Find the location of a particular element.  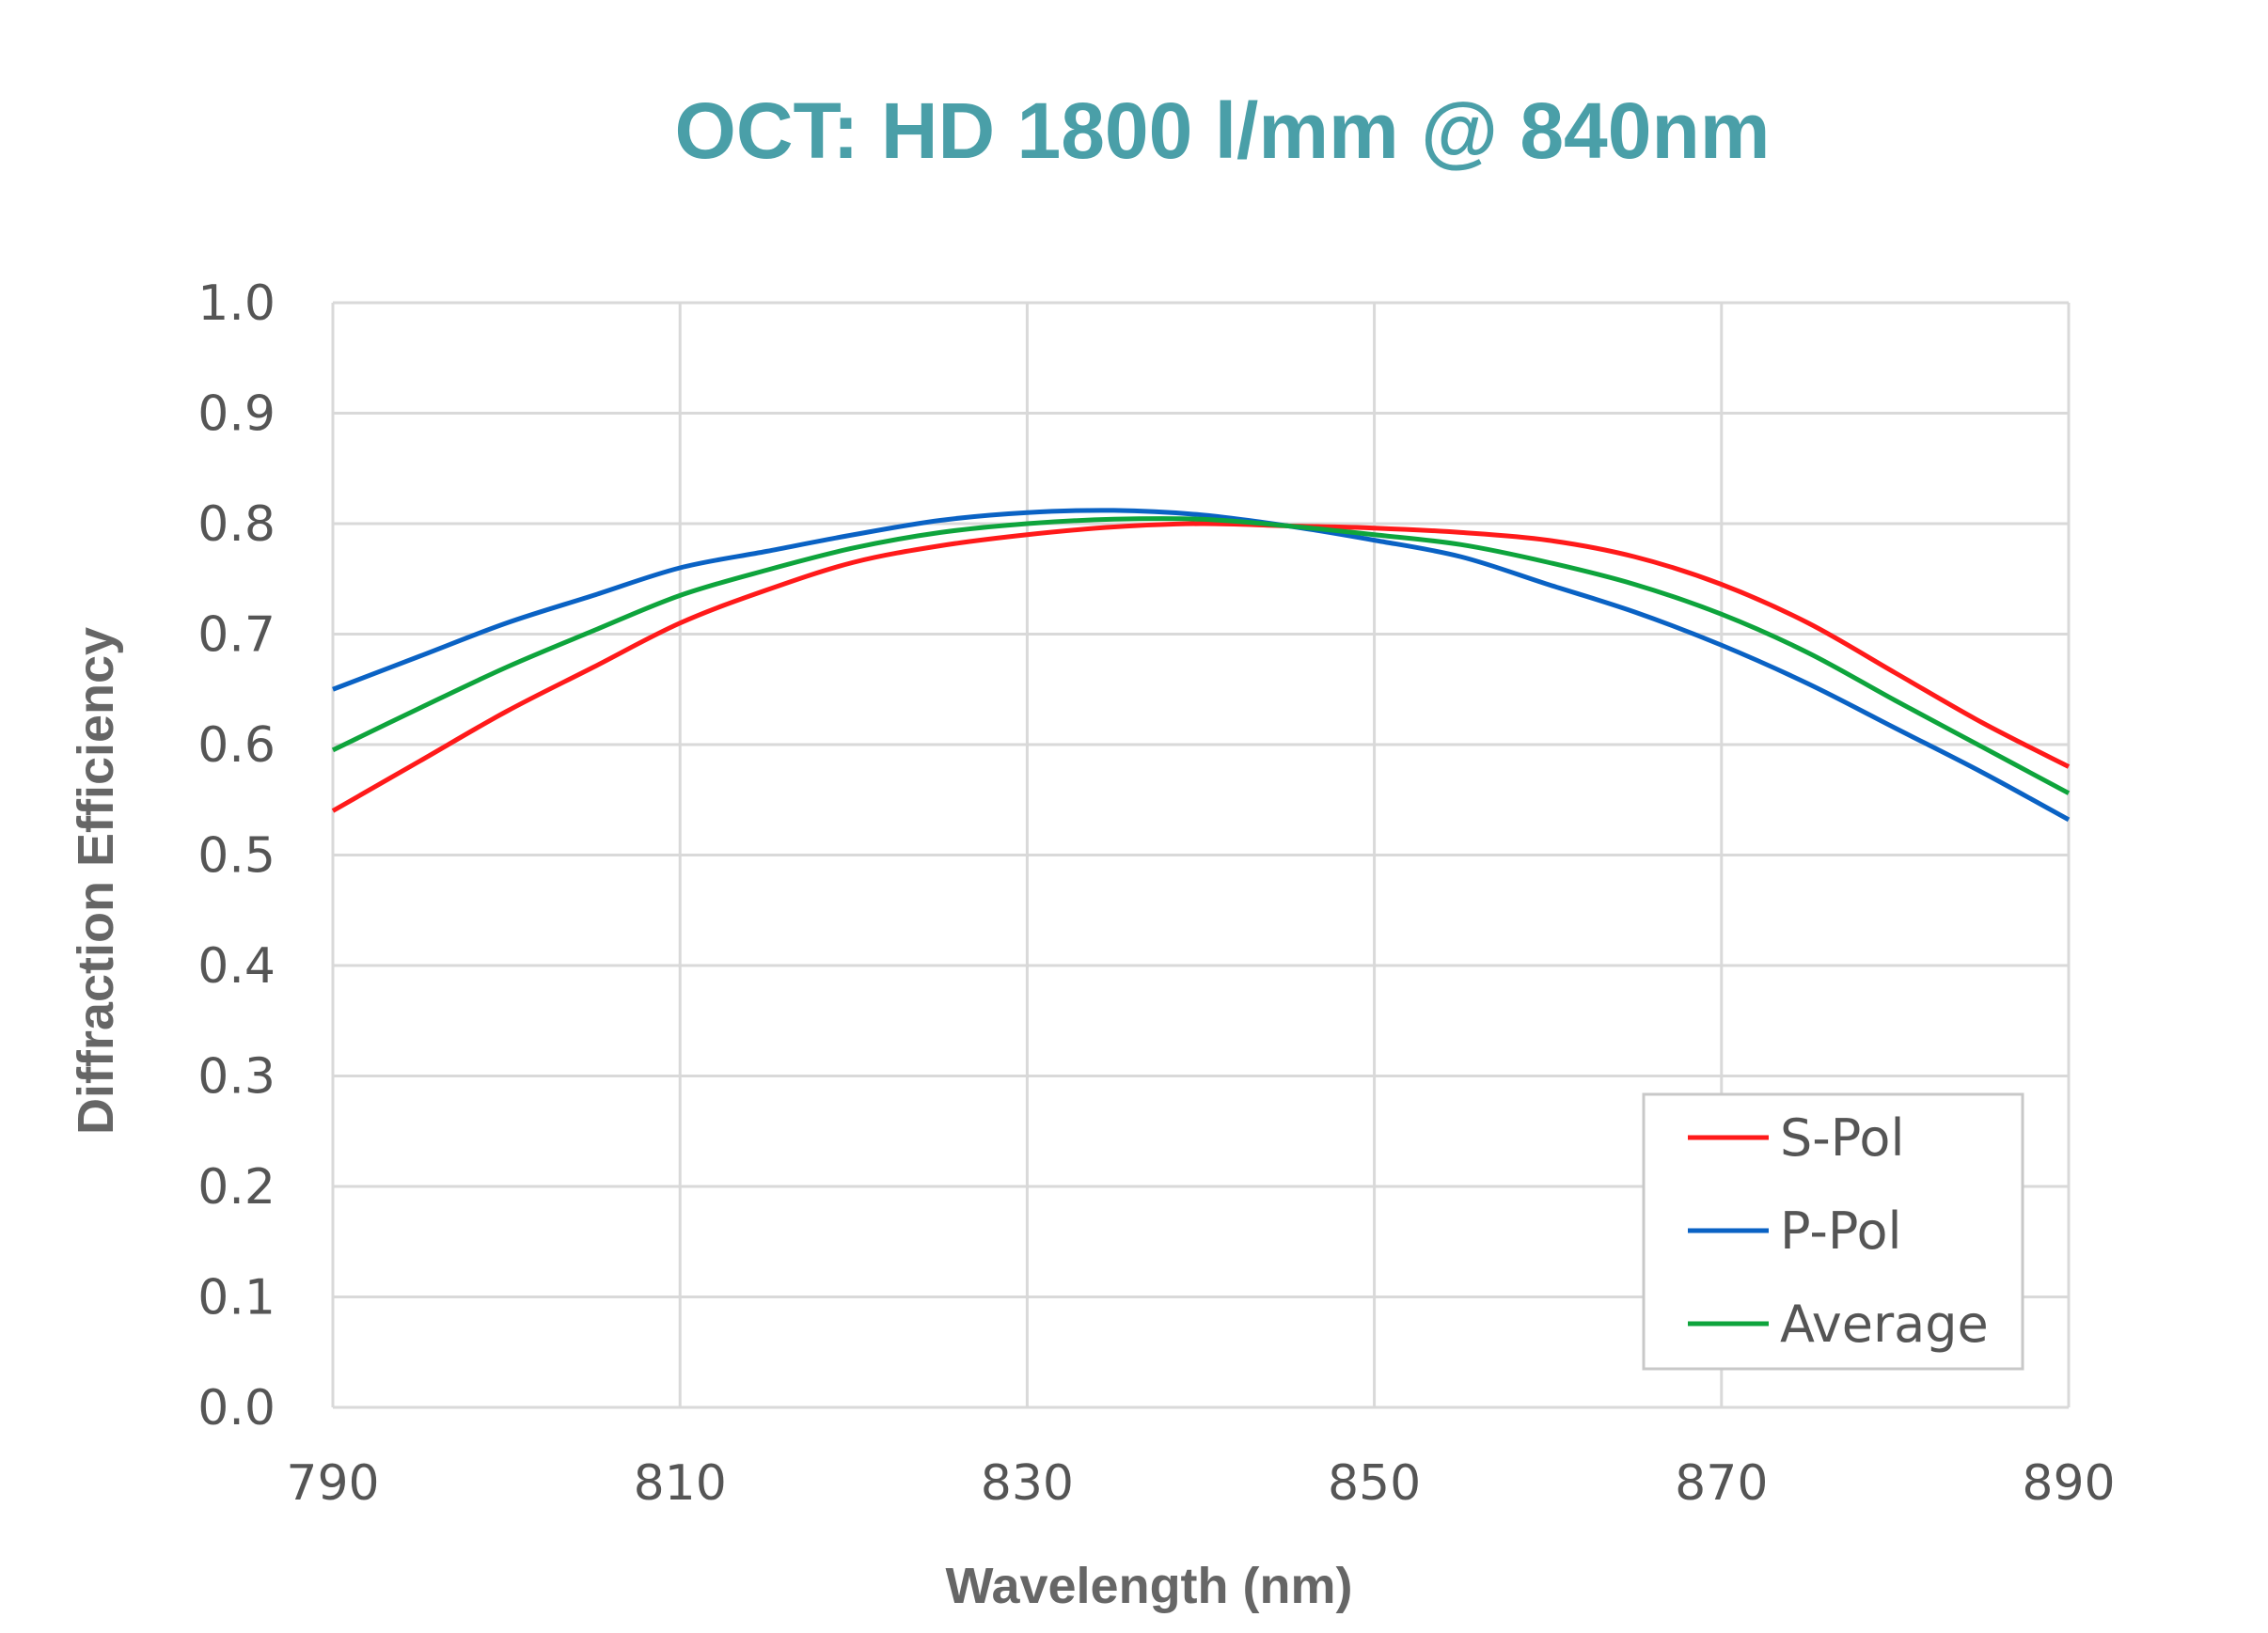

y-tick-label: 0.3 is located at coordinates (236, 1077).